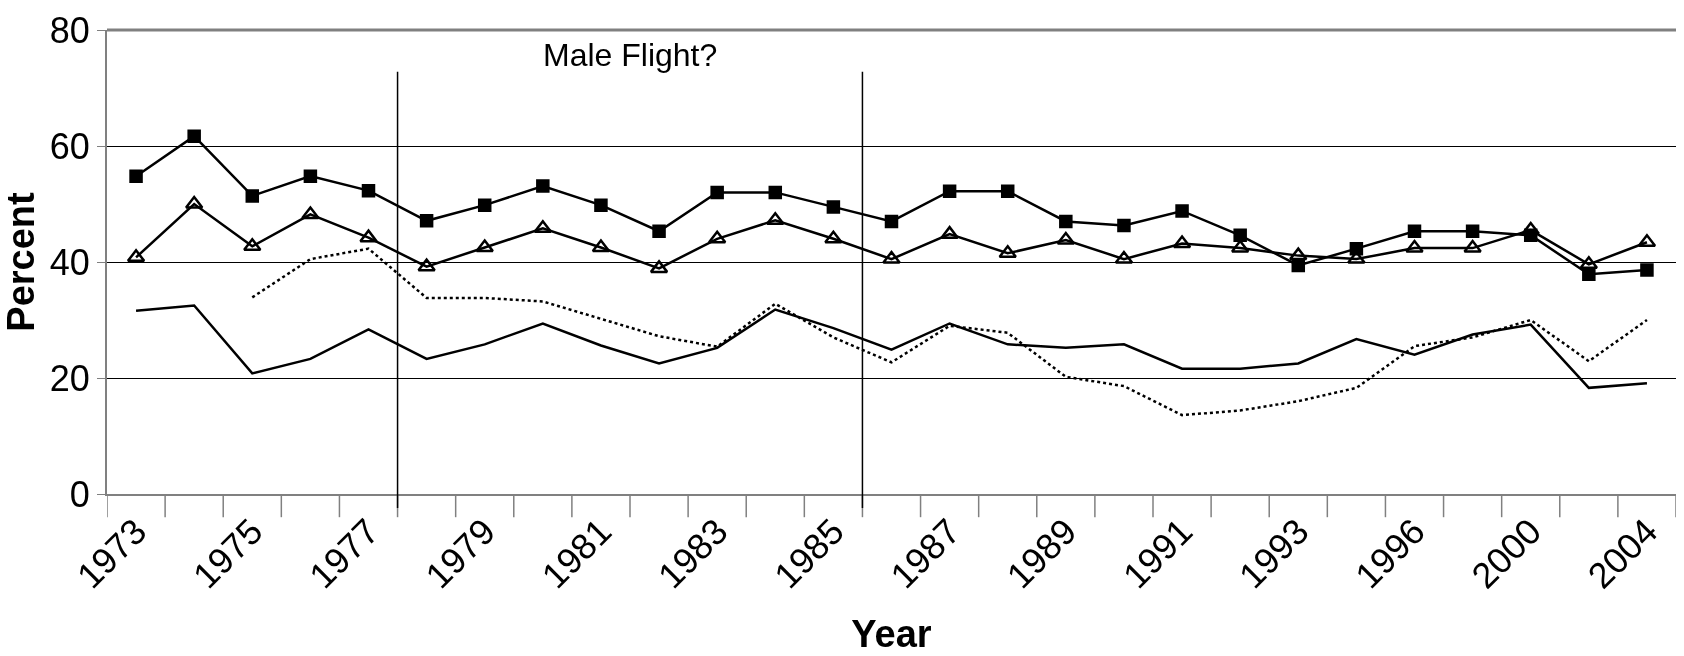  Describe the element at coordinates (79, 494) in the screenshot. I see `y-tick-label: 0` at that location.